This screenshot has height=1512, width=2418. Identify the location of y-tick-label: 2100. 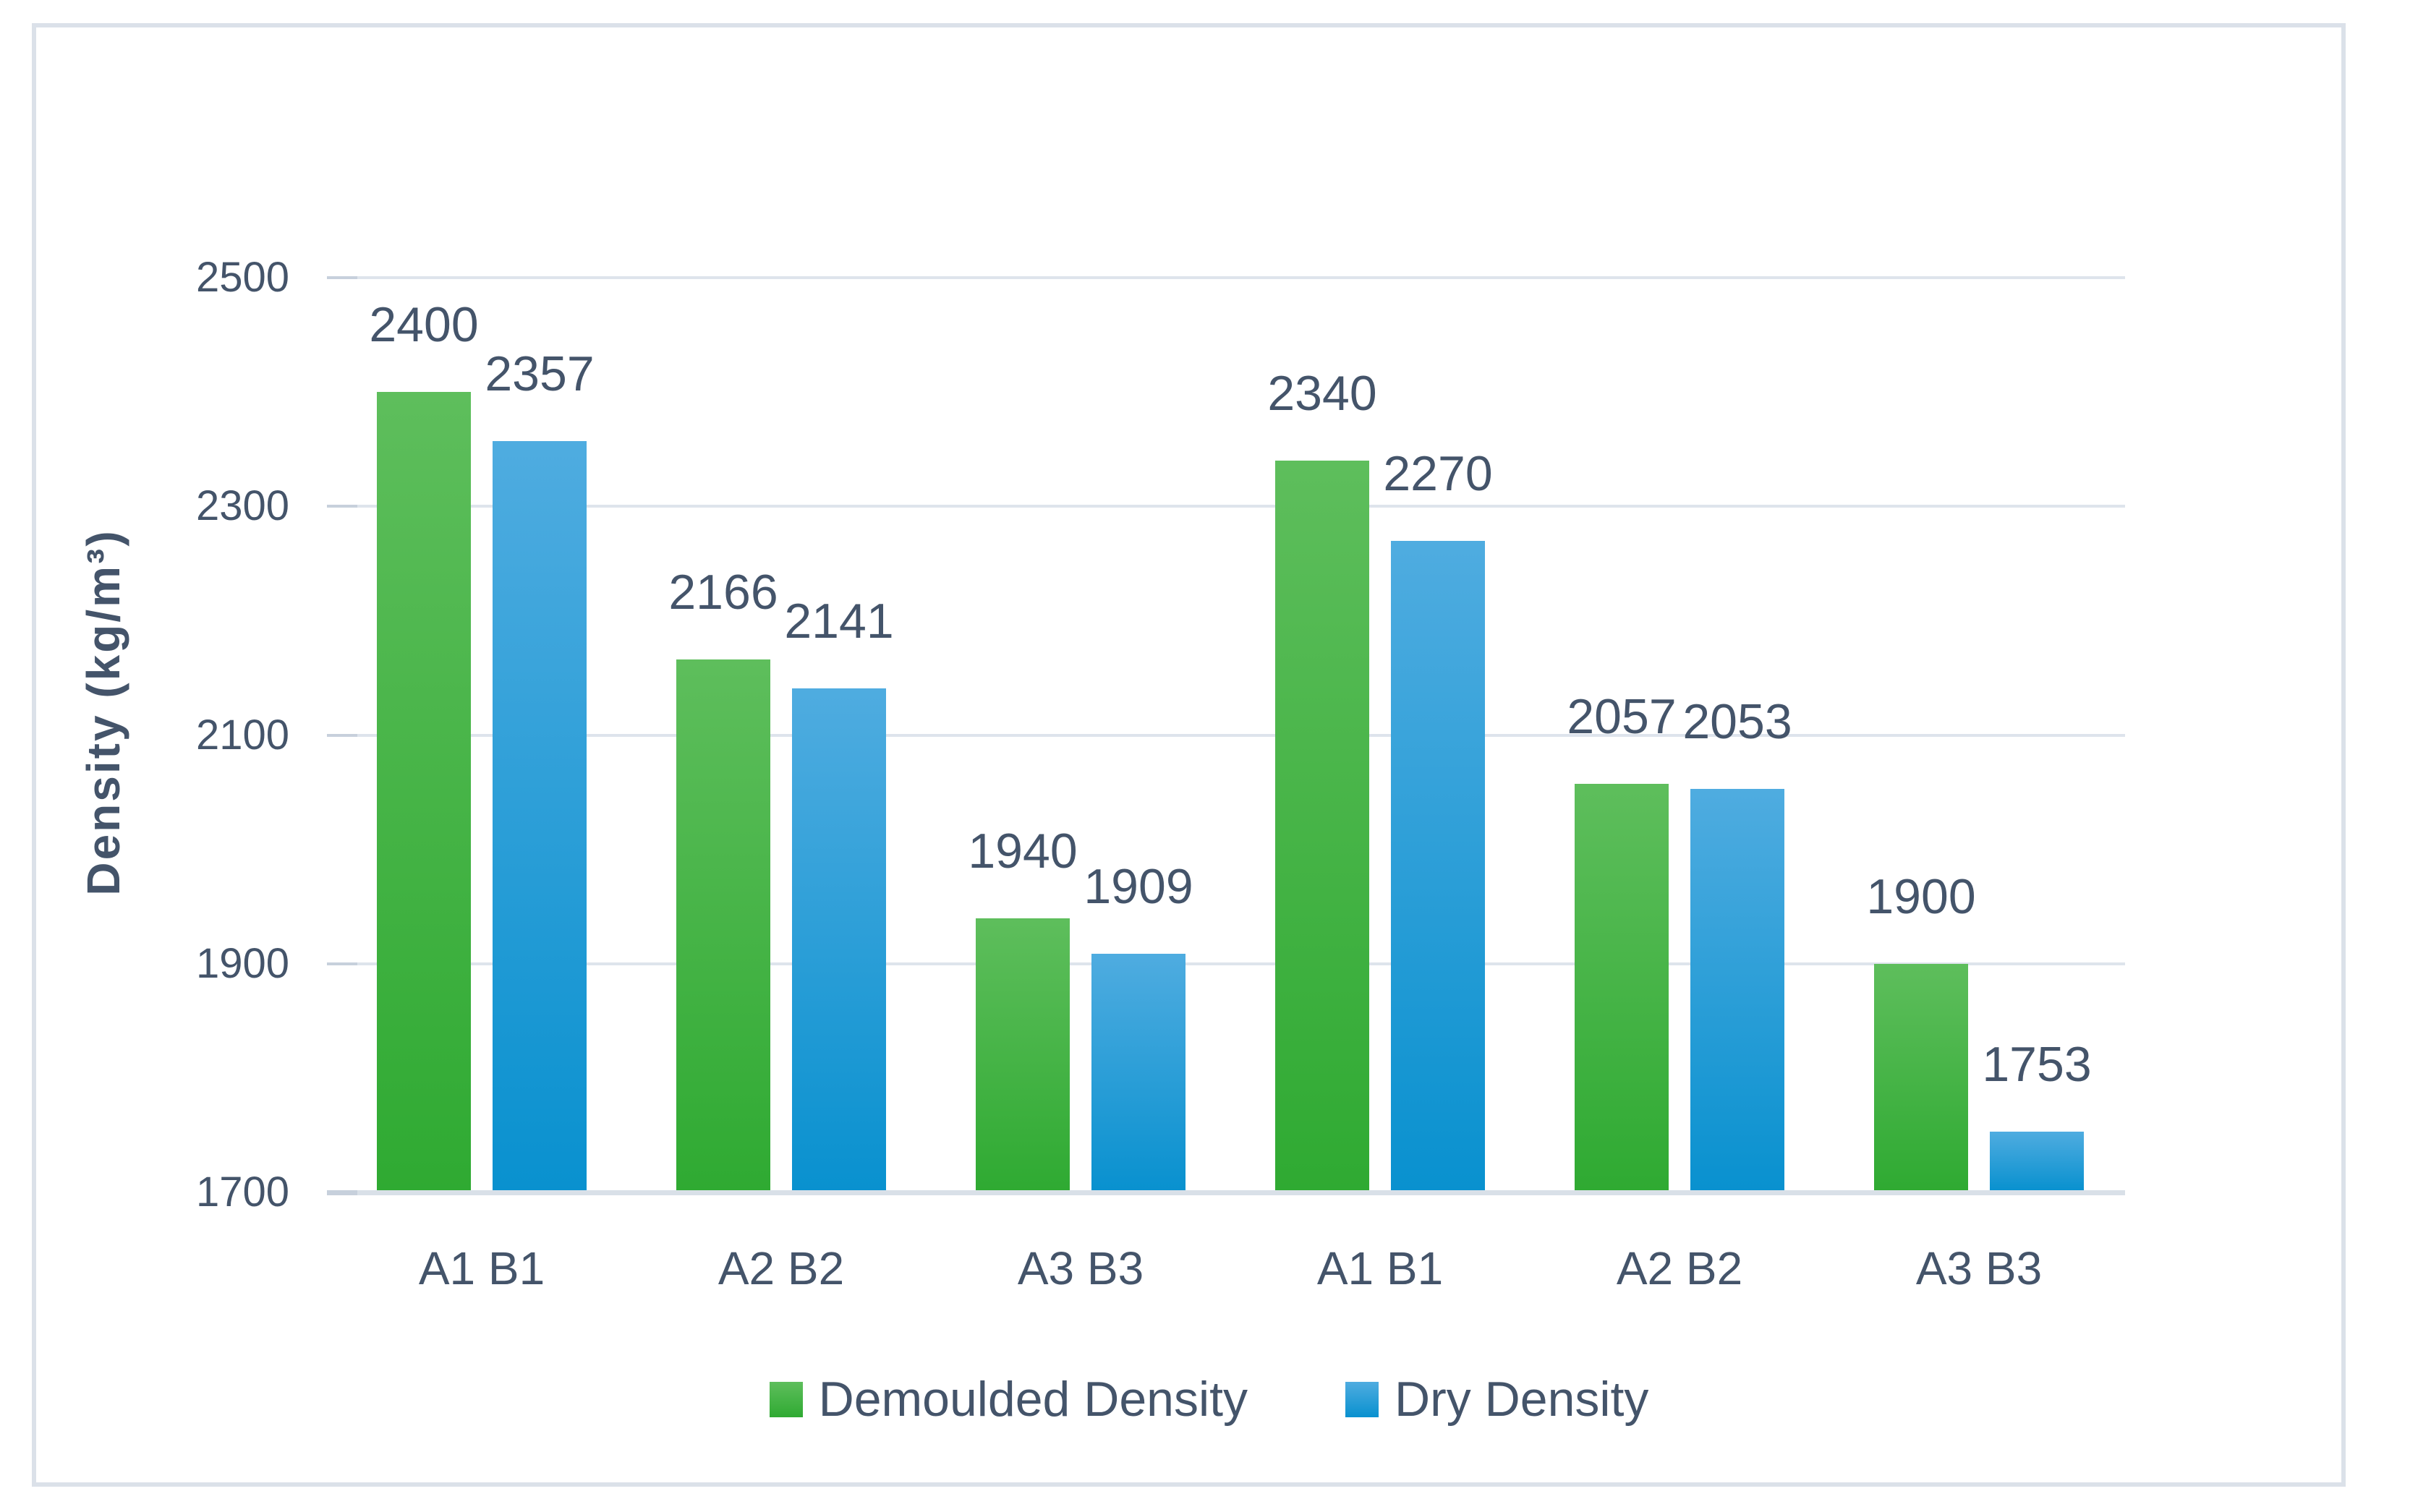
(242, 735).